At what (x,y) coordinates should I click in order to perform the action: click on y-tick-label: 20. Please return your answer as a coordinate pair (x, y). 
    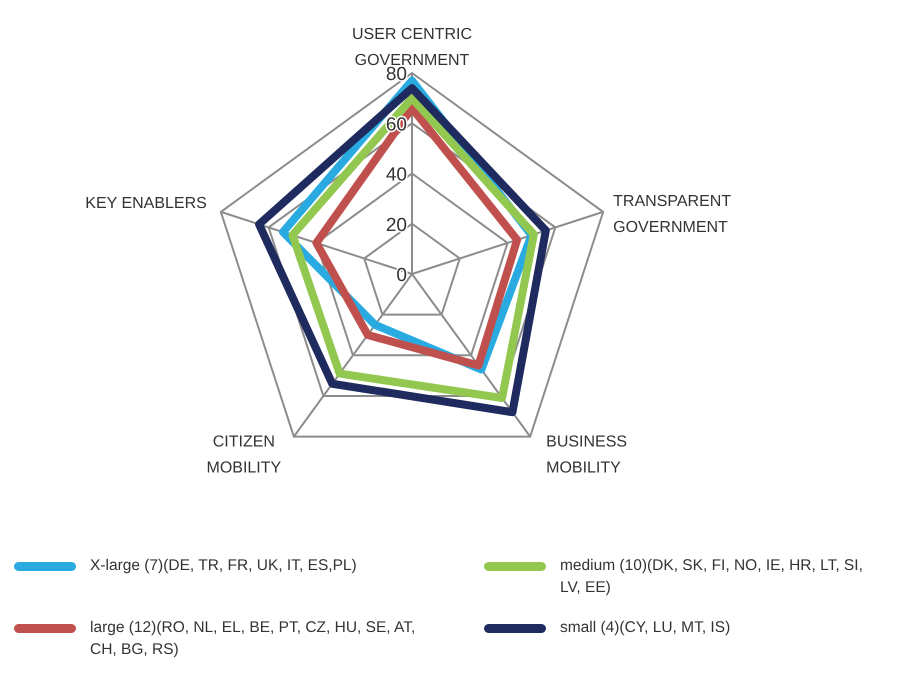
    Looking at the image, I should click on (396, 225).